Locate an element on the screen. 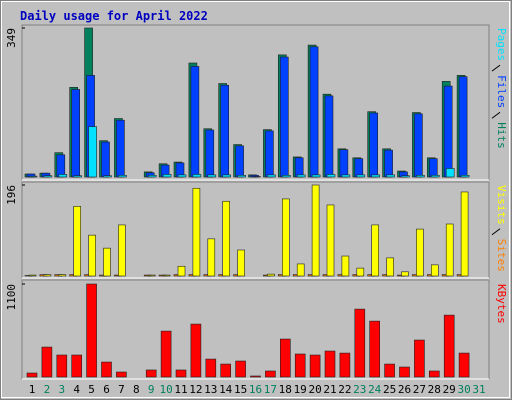 This screenshot has width=512, height=400. x-tick-label: 2 is located at coordinates (47, 389).